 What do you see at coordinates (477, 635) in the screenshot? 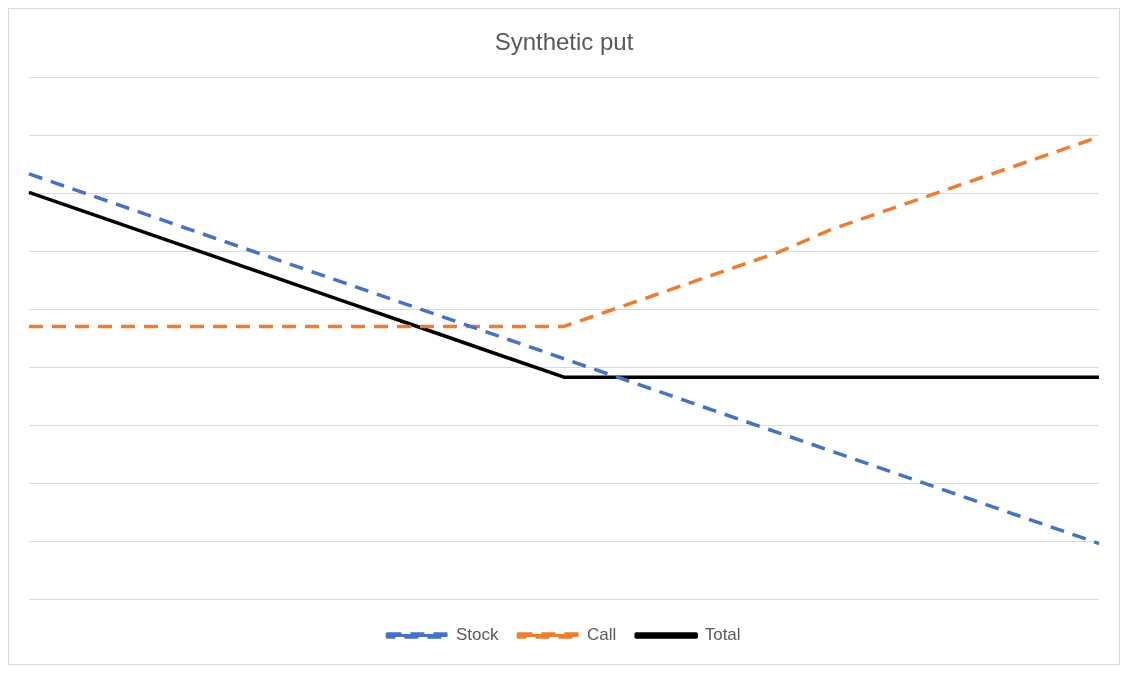
I see `legend-label: Stock` at bounding box center [477, 635].